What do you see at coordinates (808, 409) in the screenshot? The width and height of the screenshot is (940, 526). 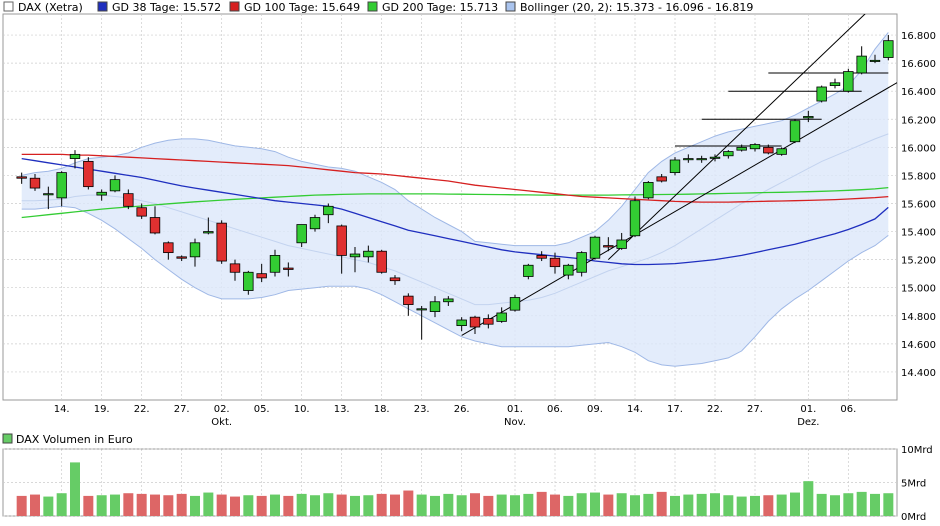 I see `x-tick-label: 01.` at bounding box center [808, 409].